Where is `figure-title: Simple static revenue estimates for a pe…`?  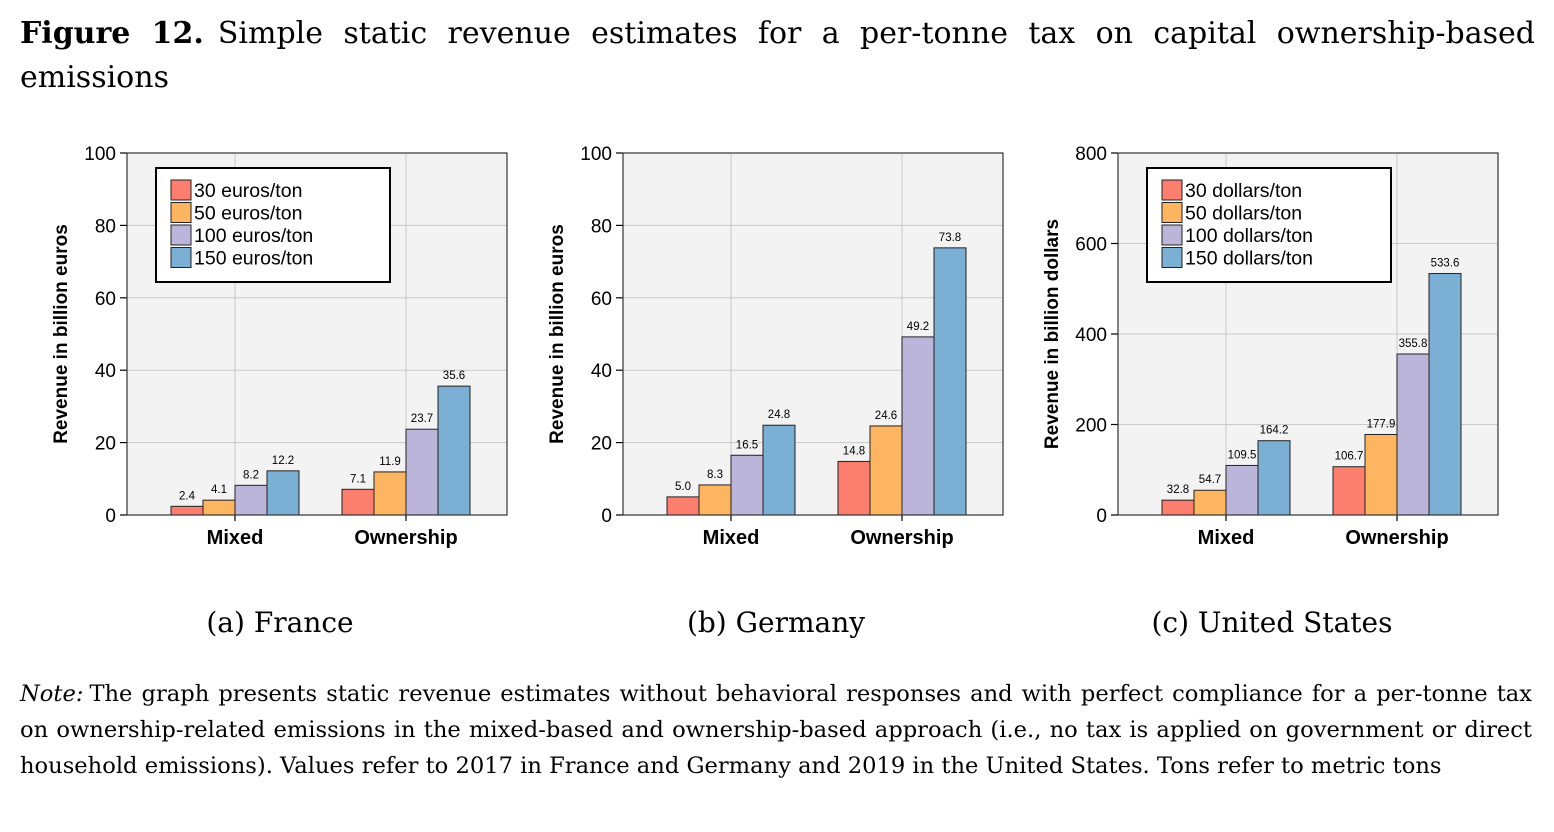
figure-title: Simple static revenue estimates for a pe… is located at coordinates (777, 55).